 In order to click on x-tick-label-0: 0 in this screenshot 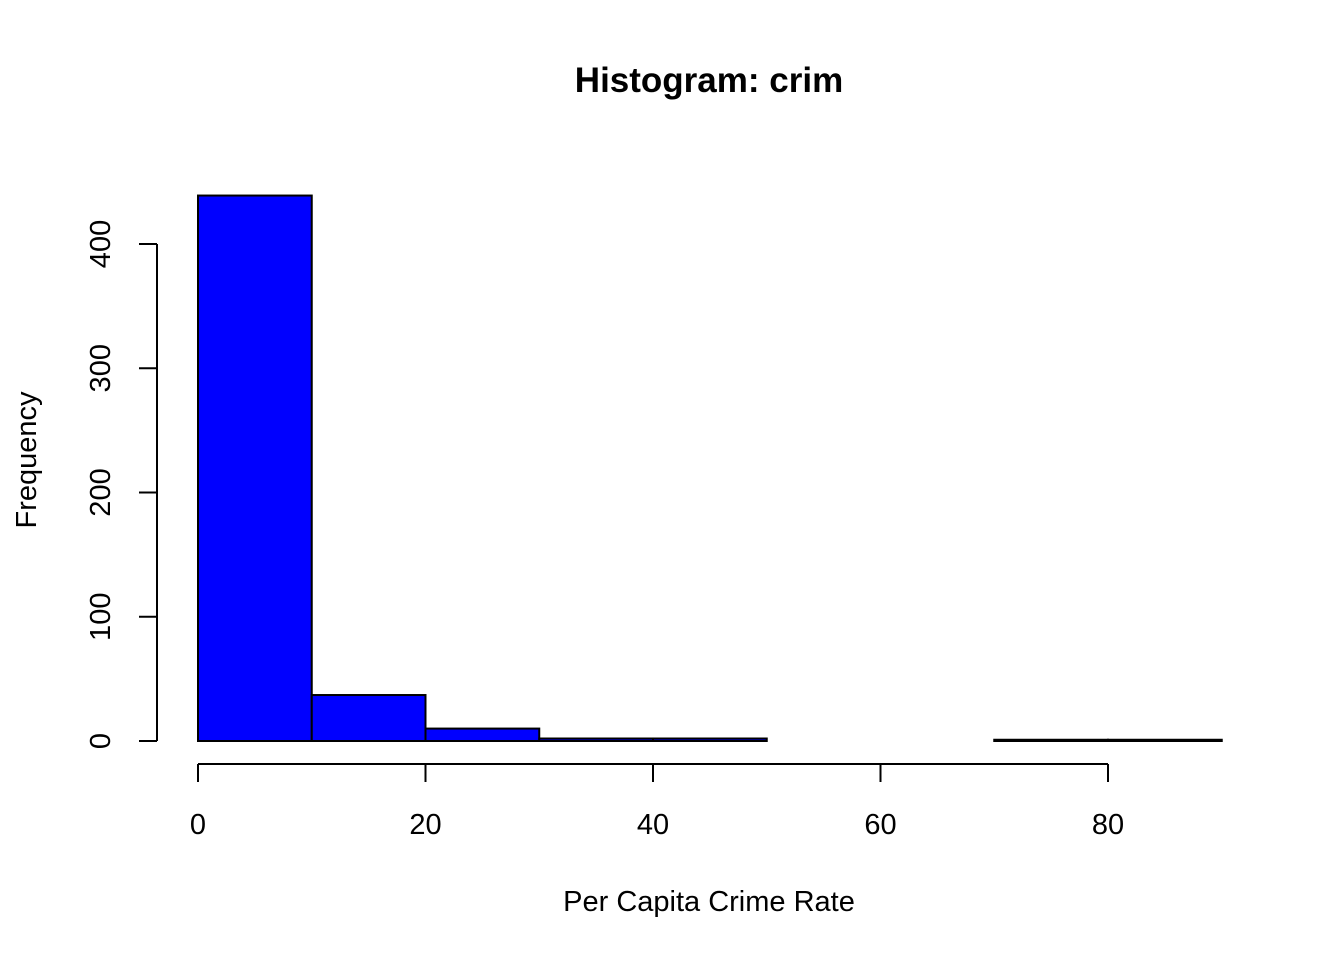, I will do `click(198, 825)`.